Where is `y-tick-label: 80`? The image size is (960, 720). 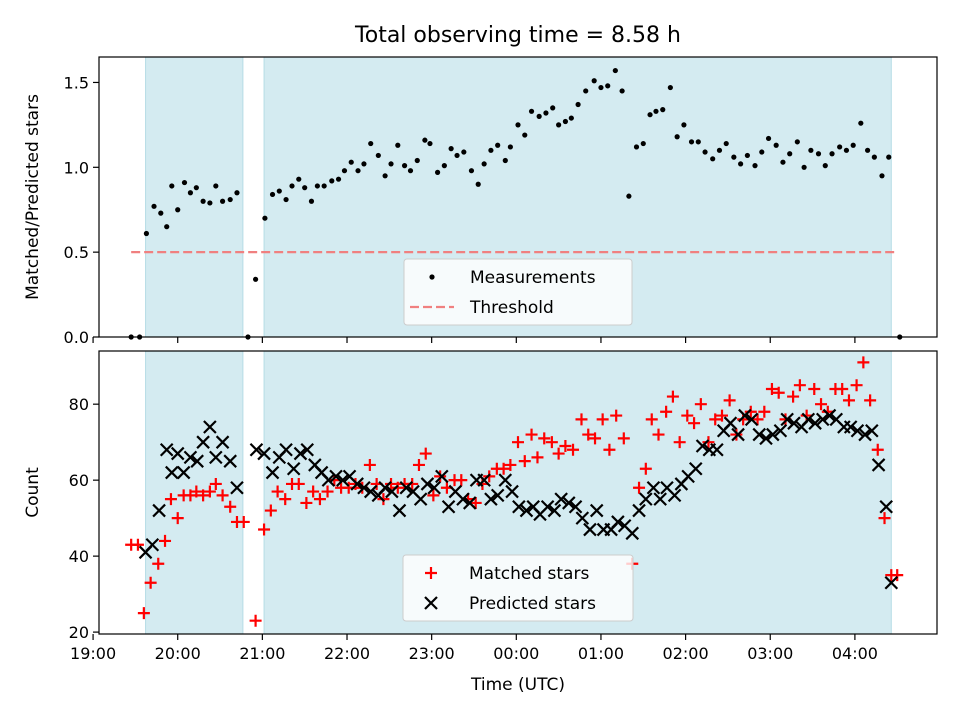
y-tick-label: 80 is located at coordinates (79, 404).